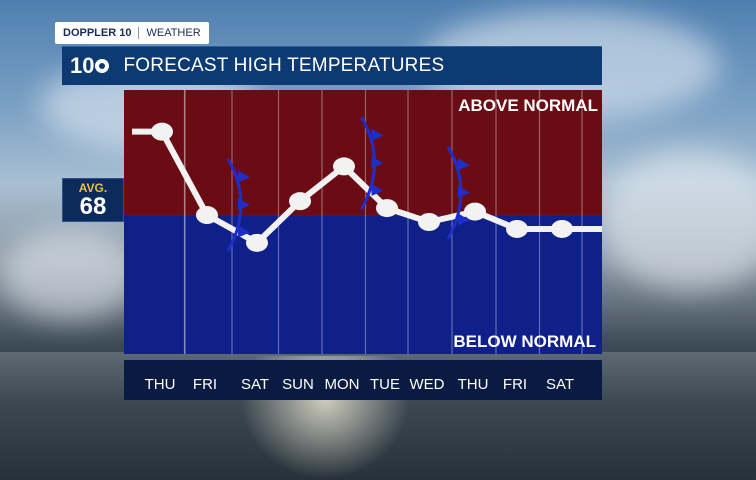 This screenshot has width=756, height=480. What do you see at coordinates (82, 65) in the screenshot?
I see `logo-number: 10` at bounding box center [82, 65].